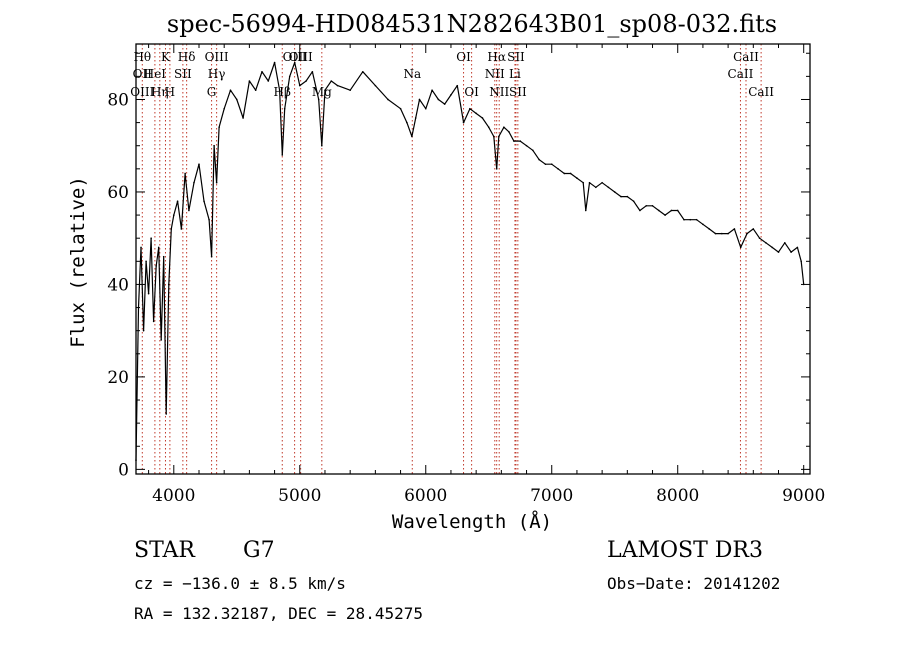  What do you see at coordinates (155, 74) in the screenshot?
I see `line-label: HeI` at bounding box center [155, 74].